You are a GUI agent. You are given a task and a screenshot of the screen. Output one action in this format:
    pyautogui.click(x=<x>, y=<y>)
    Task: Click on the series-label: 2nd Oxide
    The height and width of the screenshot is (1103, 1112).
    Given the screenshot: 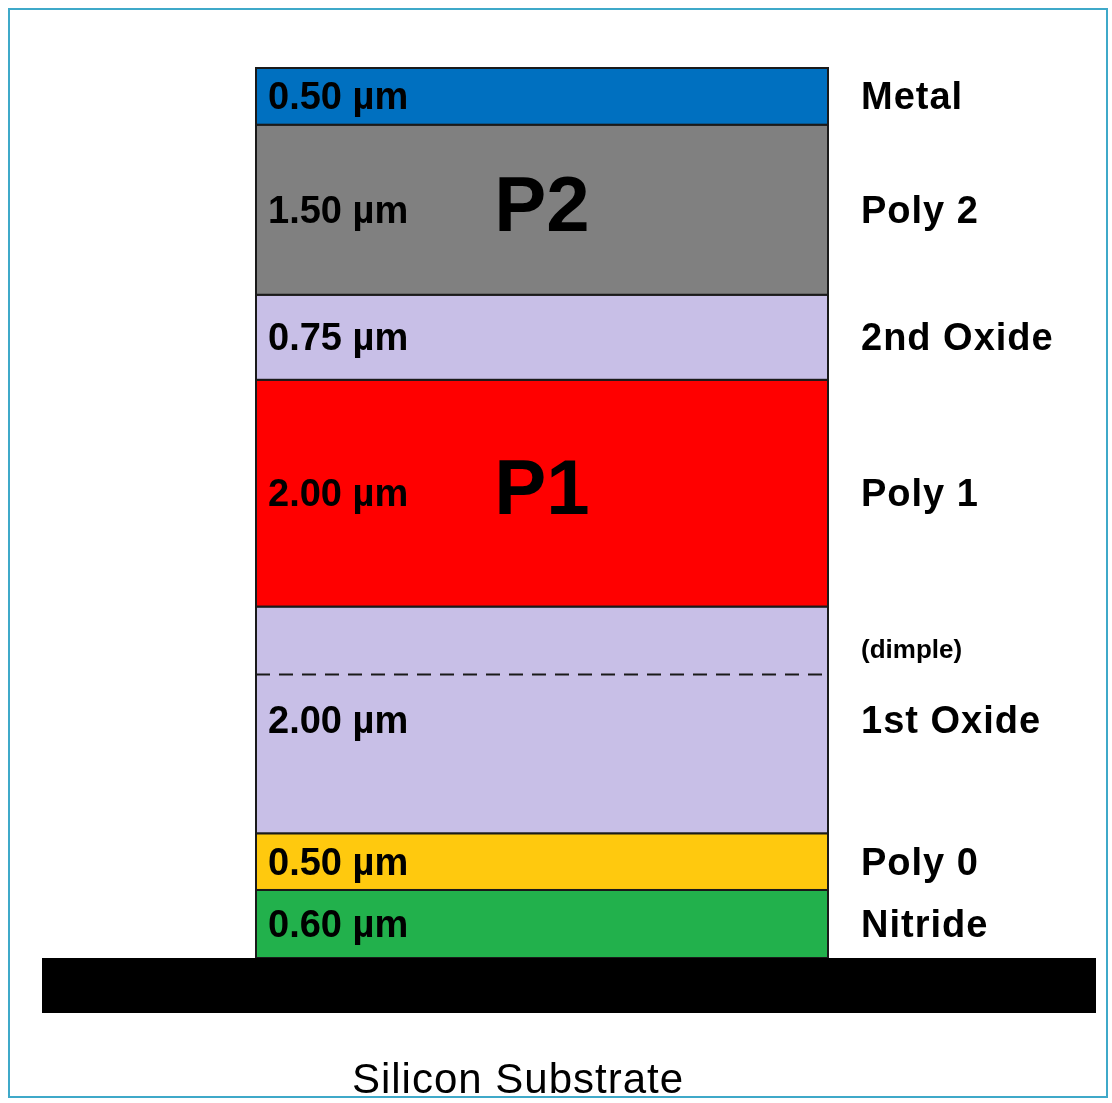 What is the action you would take?
    pyautogui.click(x=957, y=337)
    